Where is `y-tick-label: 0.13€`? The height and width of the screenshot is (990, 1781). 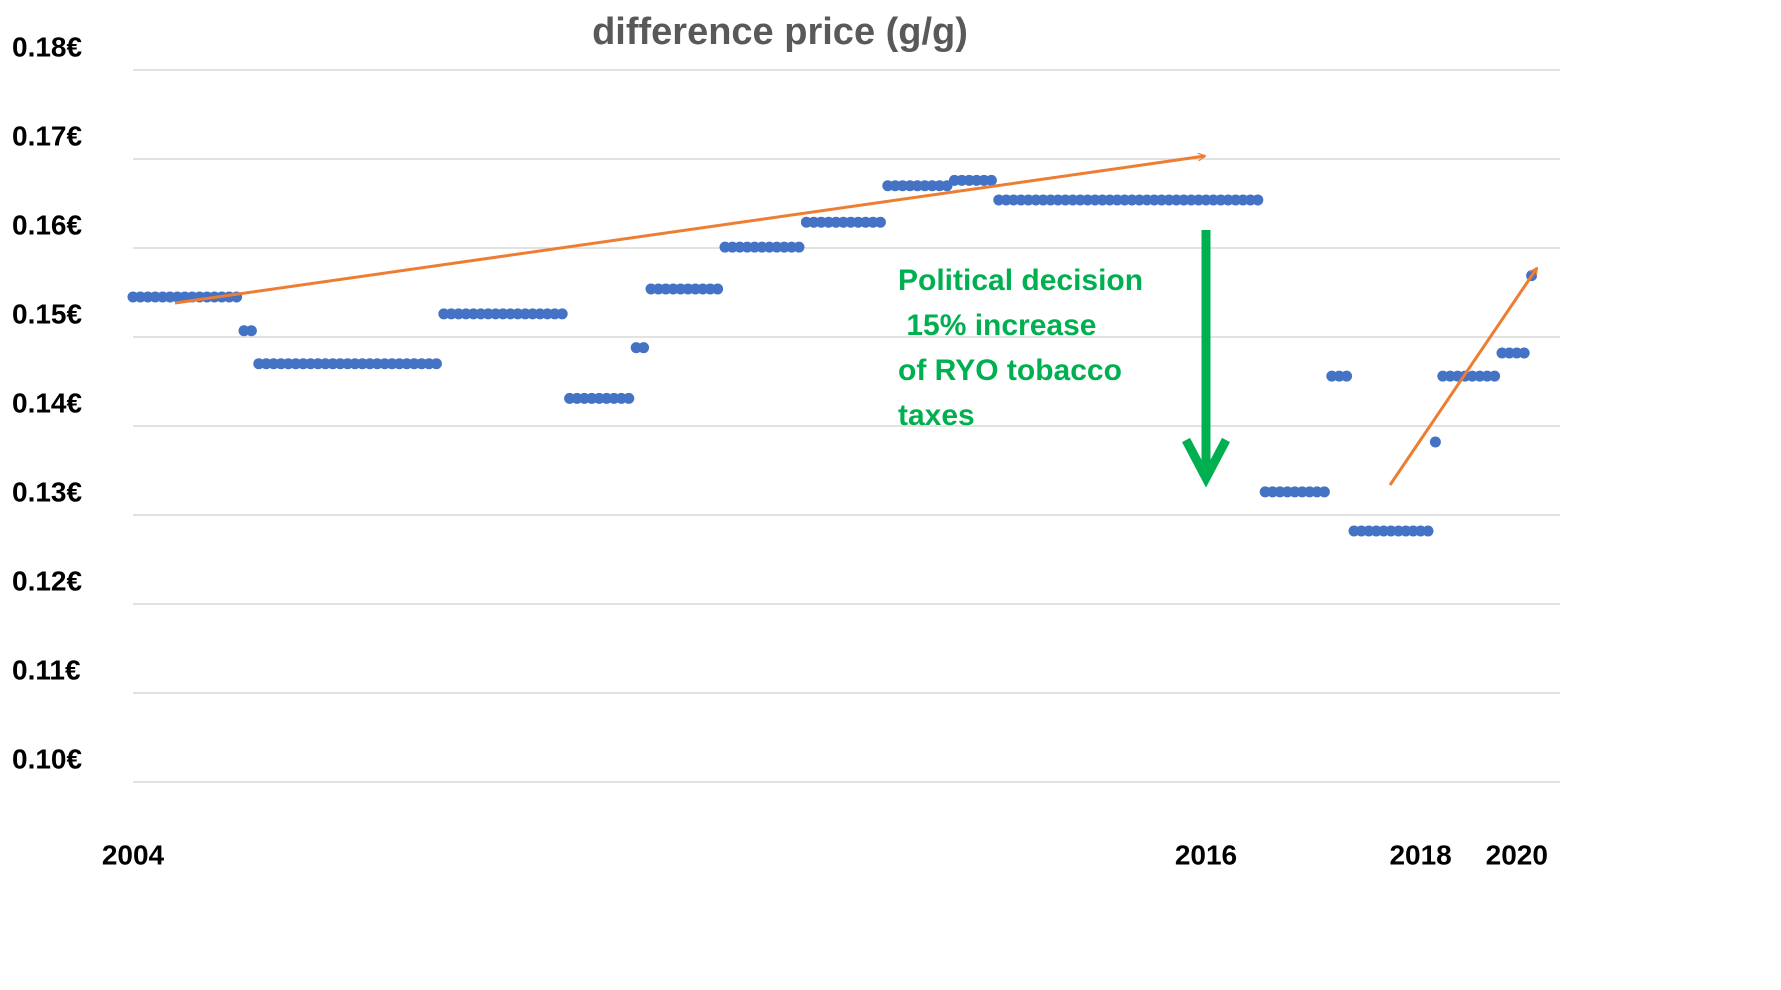
y-tick-label: 0.13€ is located at coordinates (47, 491).